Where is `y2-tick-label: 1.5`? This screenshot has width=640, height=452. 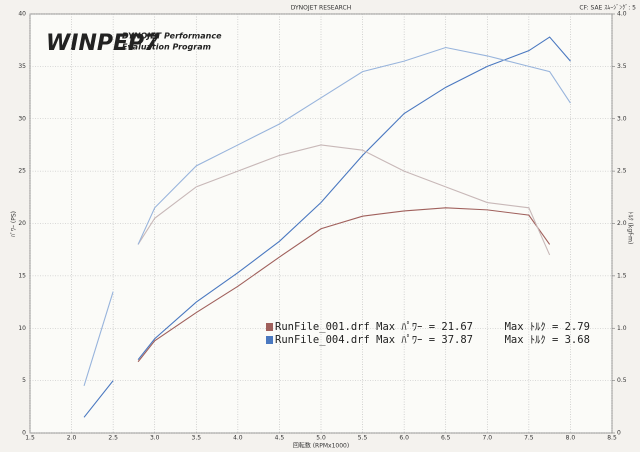
y2-tick-label: 1.5 is located at coordinates (622, 275).